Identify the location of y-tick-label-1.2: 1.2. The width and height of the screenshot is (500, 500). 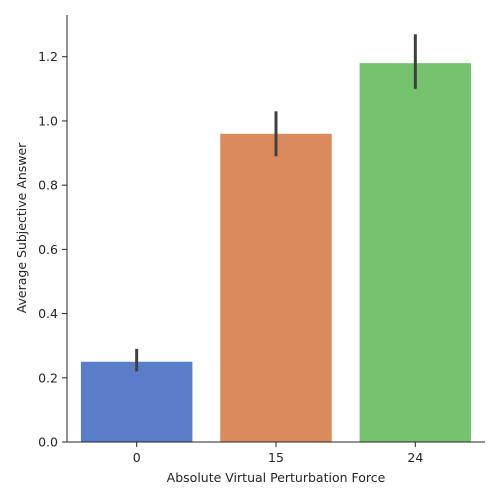
(48, 56).